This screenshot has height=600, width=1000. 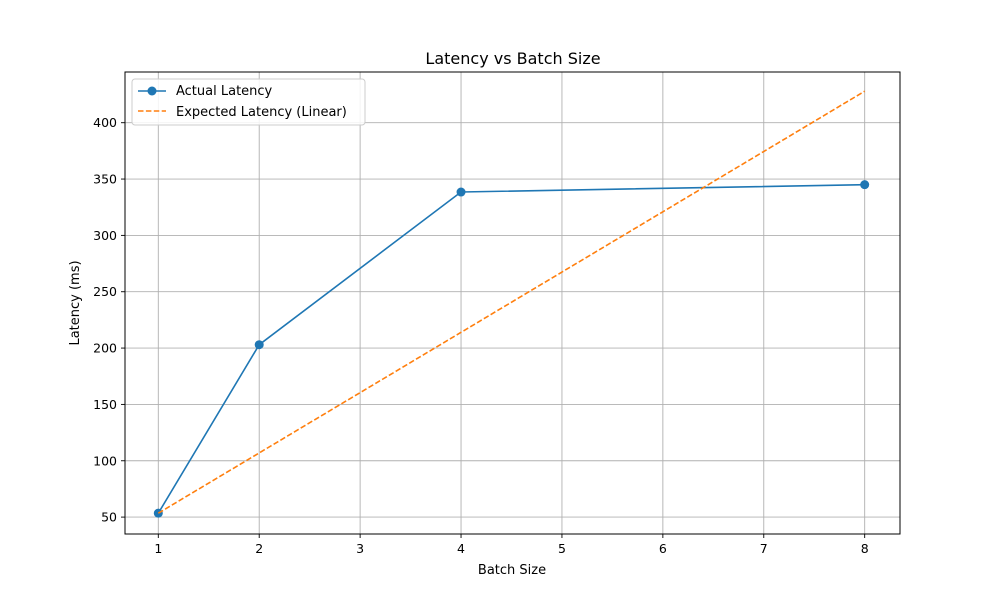 I want to click on chart-title: Latency vs Batch Size, so click(x=512, y=58).